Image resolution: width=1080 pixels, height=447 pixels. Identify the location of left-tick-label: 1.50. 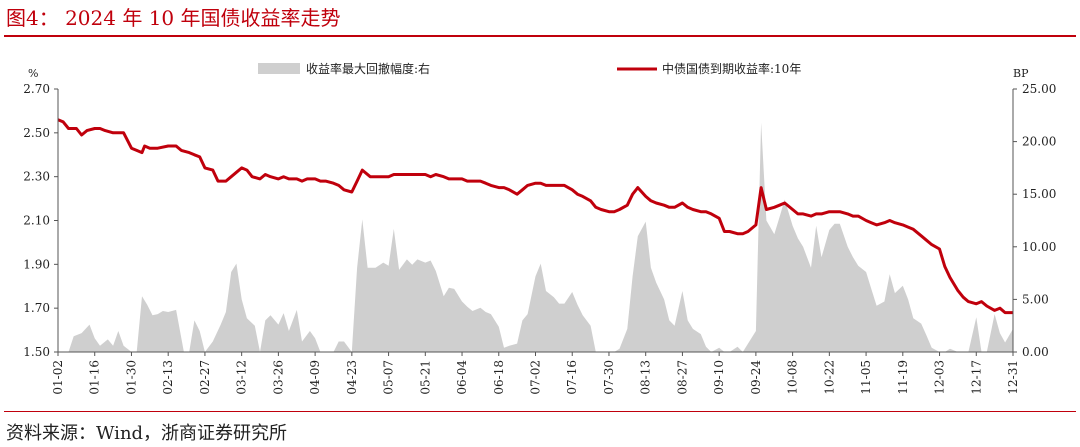
(36, 352).